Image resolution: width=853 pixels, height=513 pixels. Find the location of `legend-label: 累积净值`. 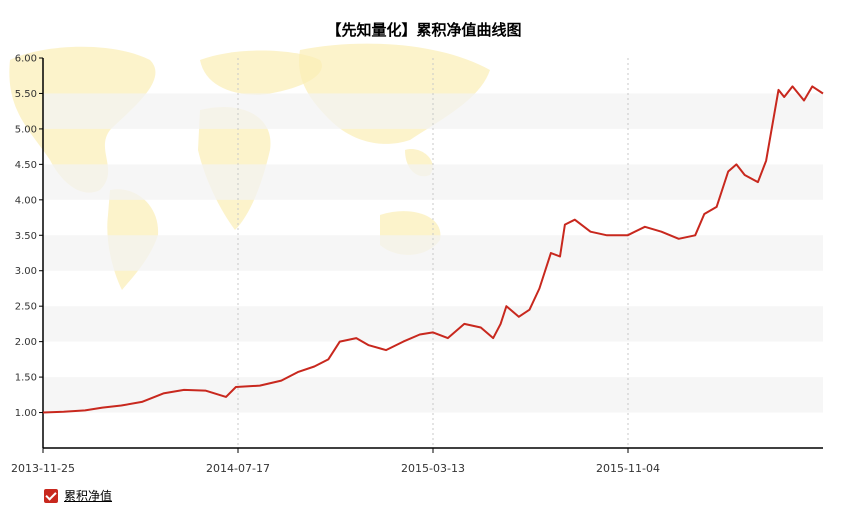

legend-label: 累积净值 is located at coordinates (88, 496).